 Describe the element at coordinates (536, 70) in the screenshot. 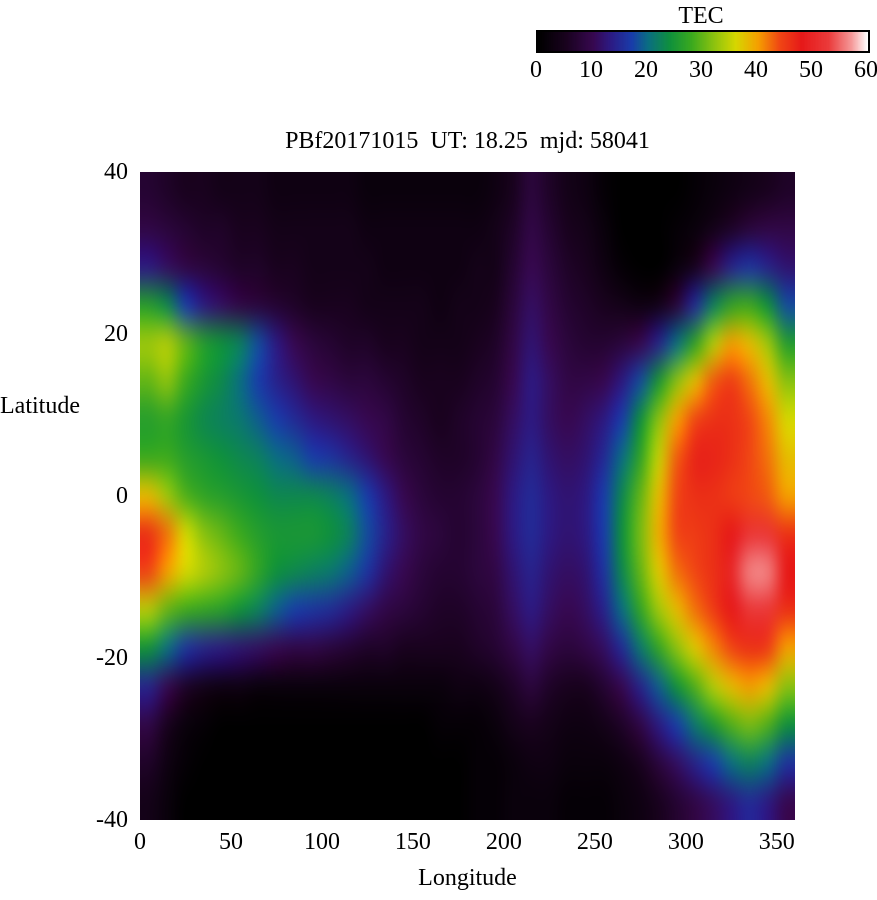

I see `colorbar-tick-label: 0` at that location.